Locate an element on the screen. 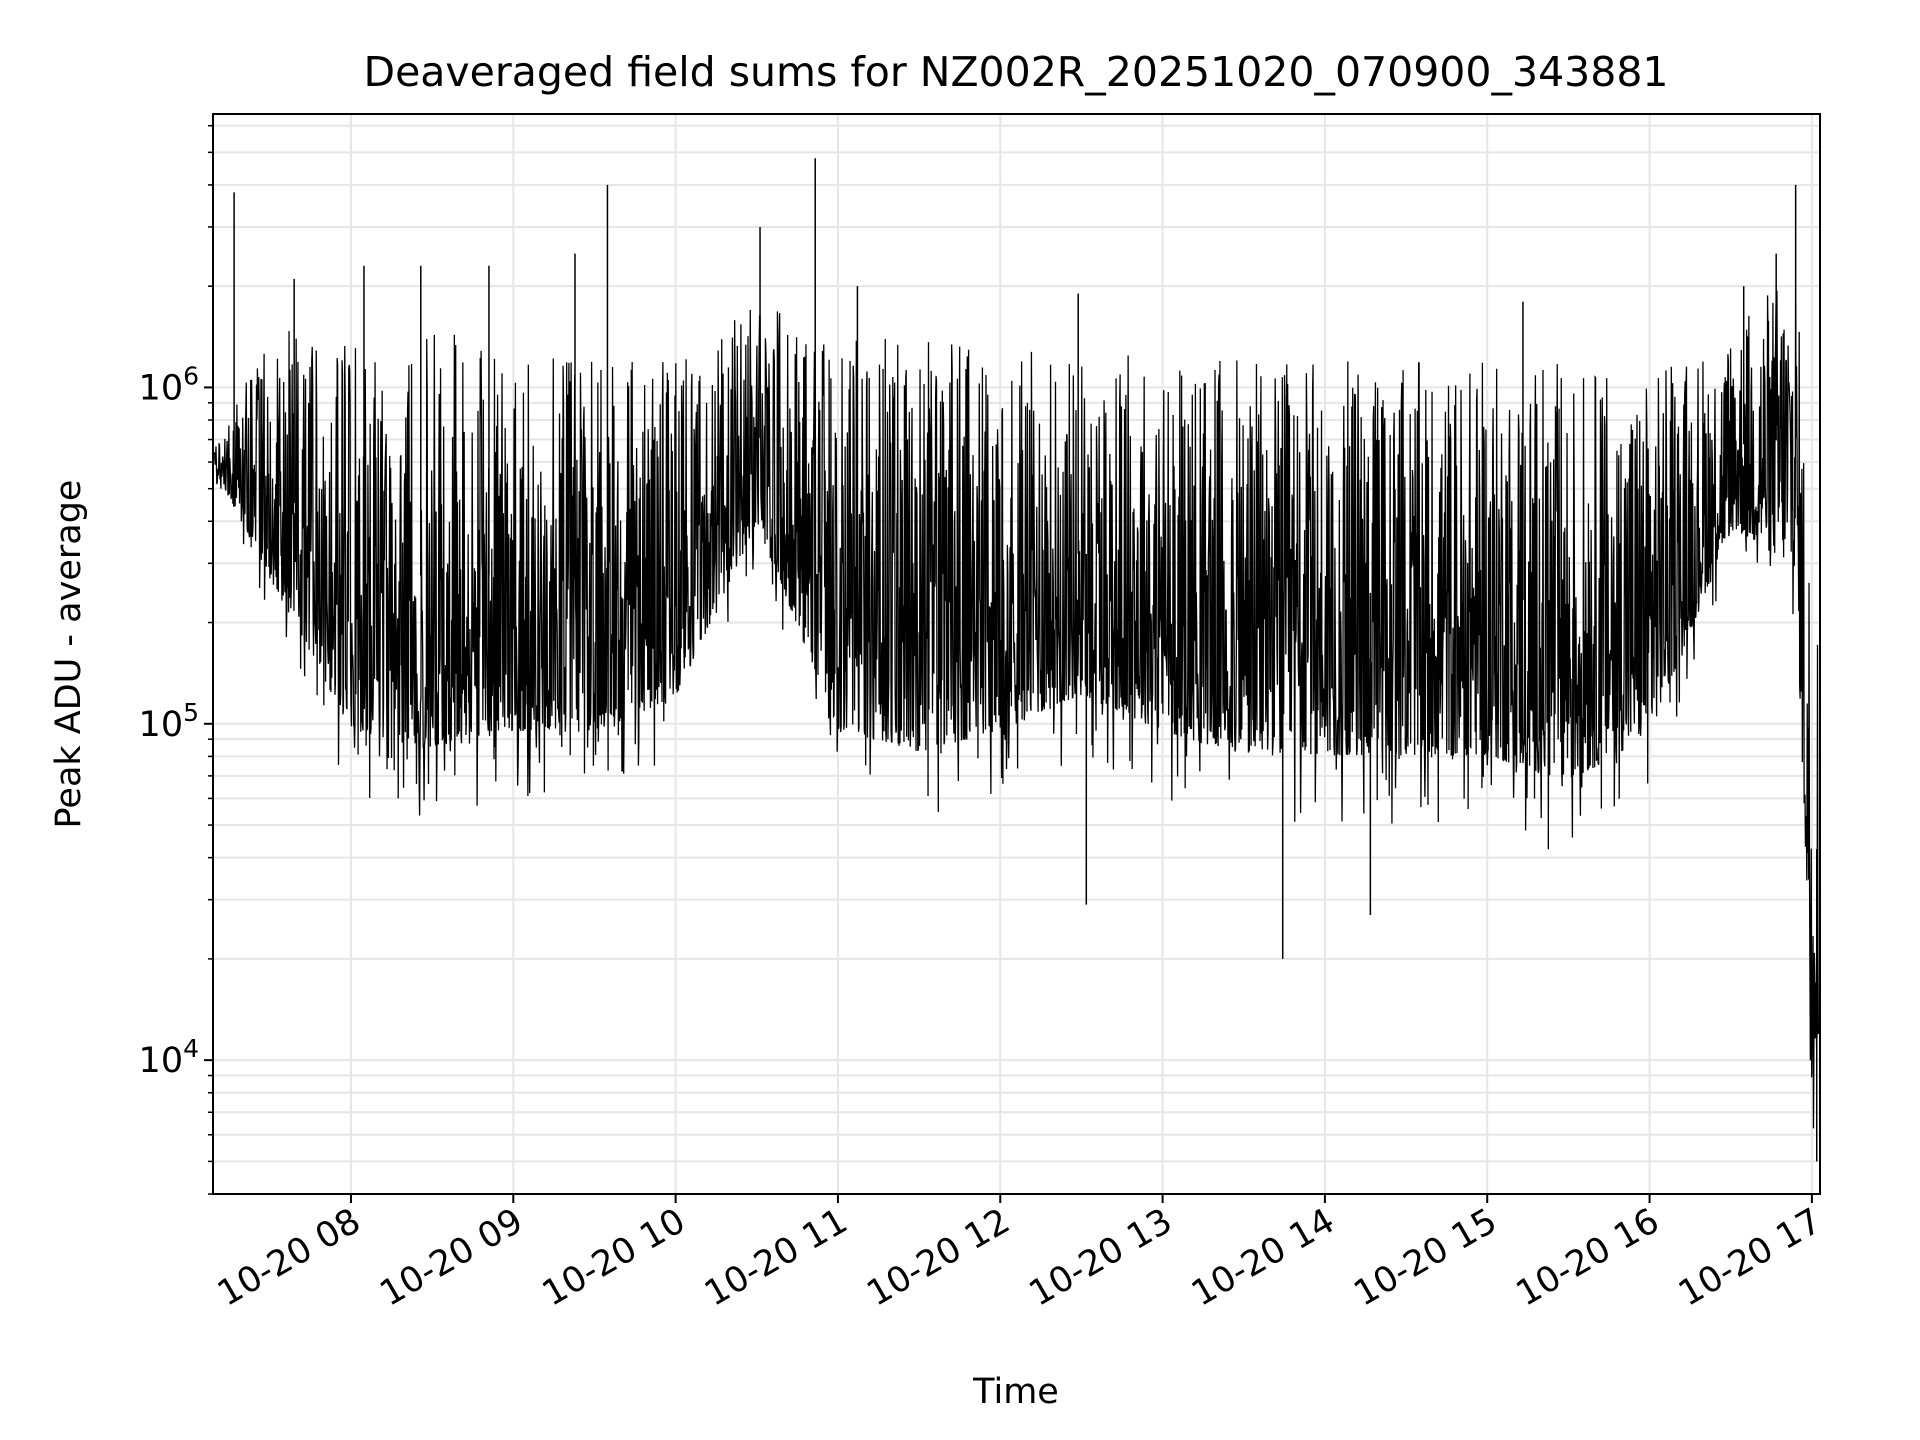 The image size is (1920, 1440). y-tick-label: 10⁴ is located at coordinates (169, 1057).